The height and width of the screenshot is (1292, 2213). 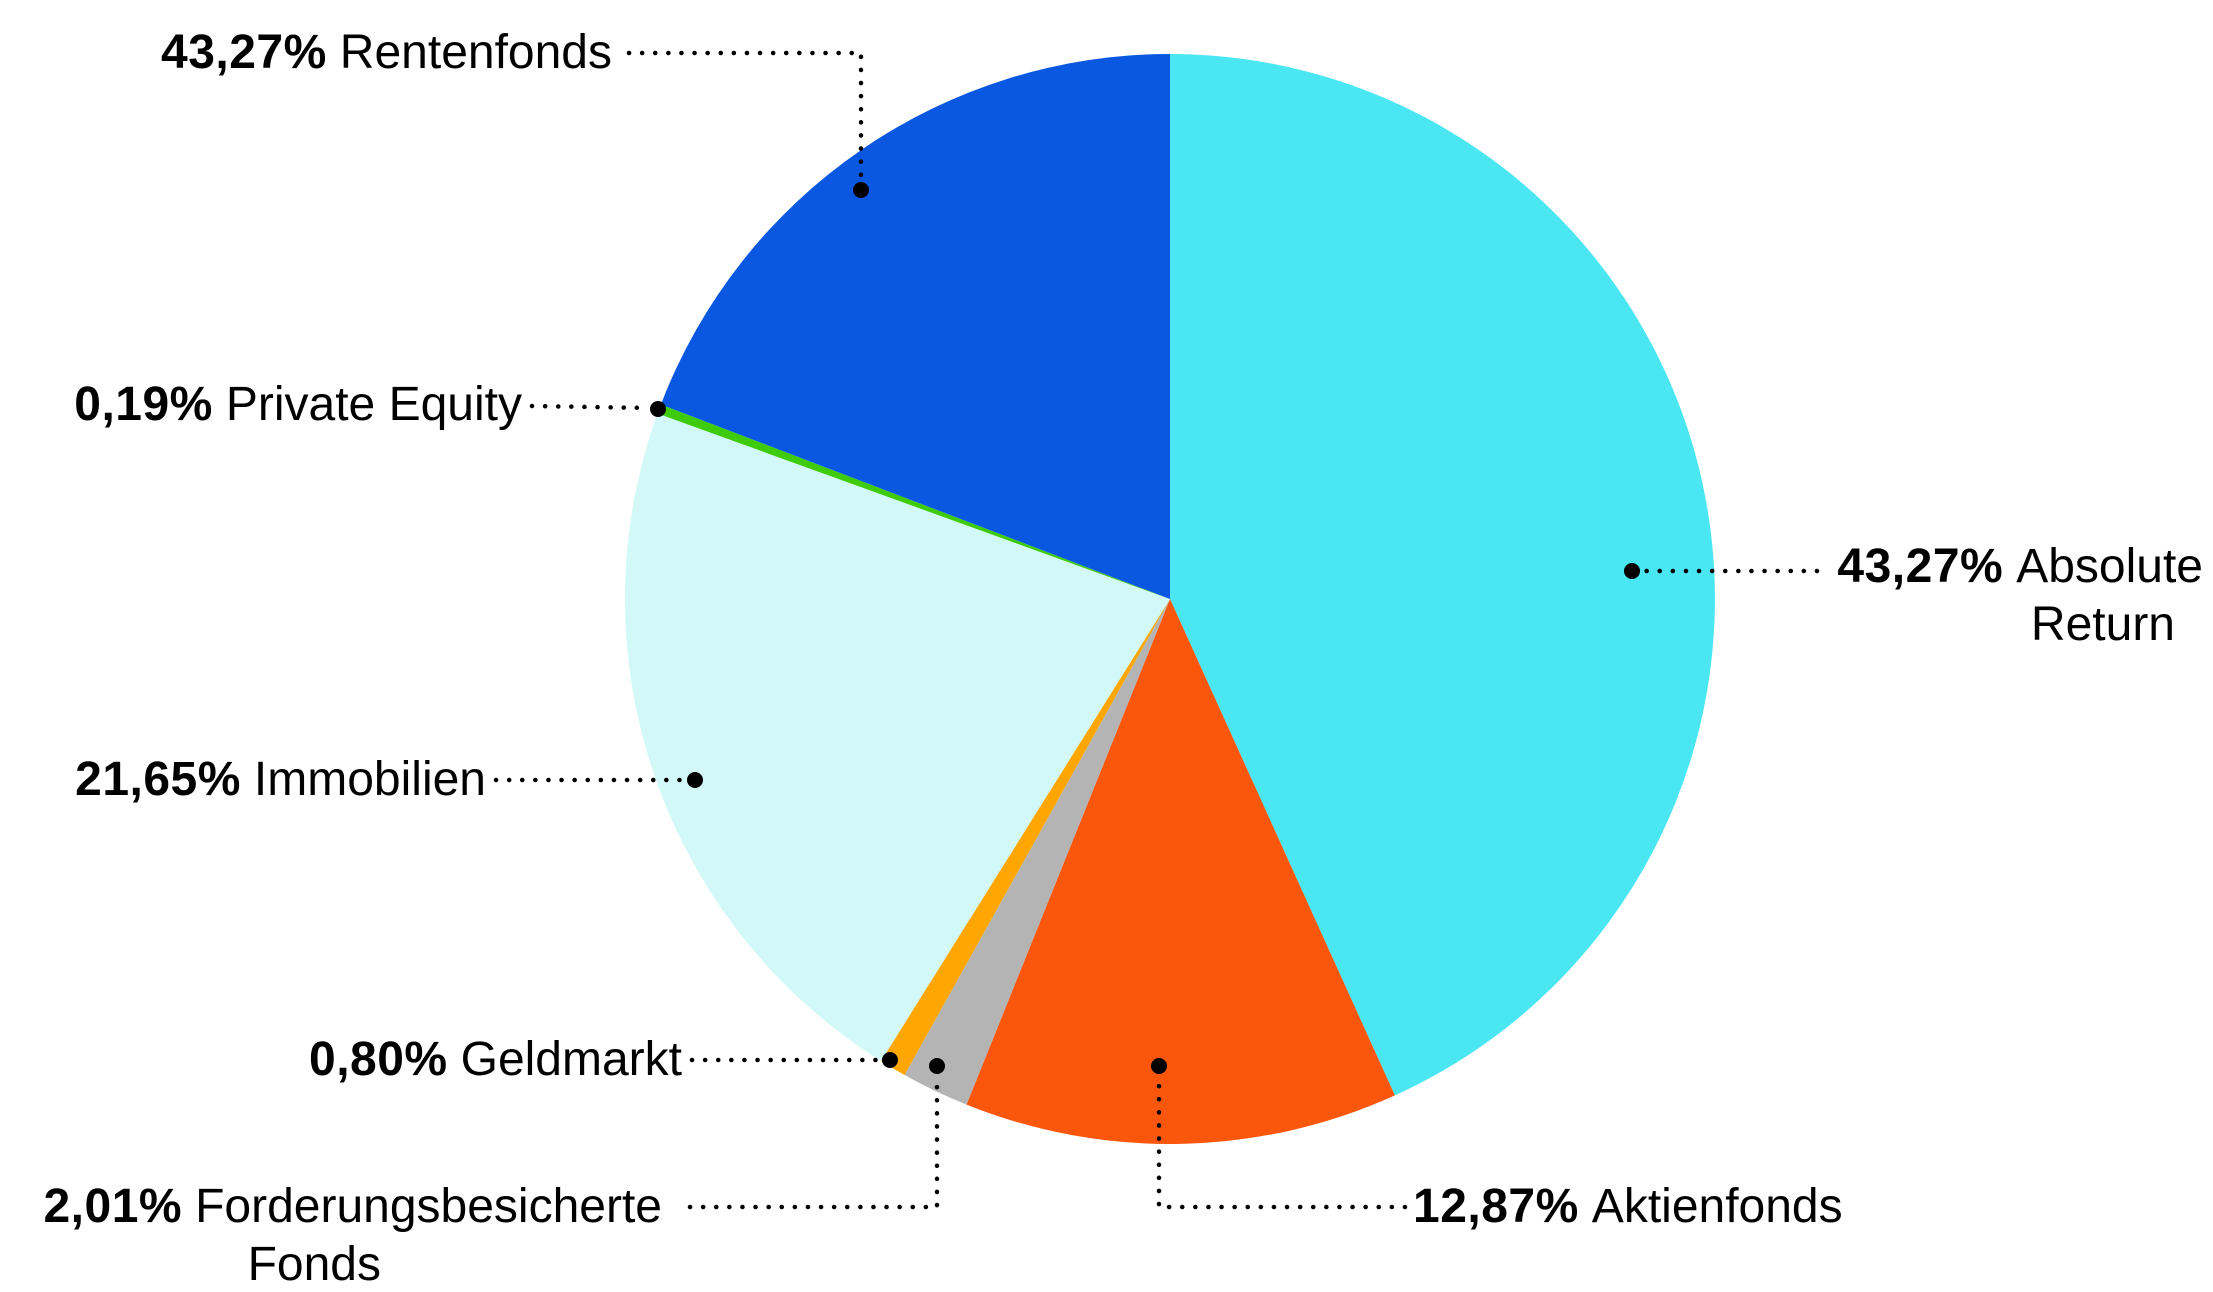 What do you see at coordinates (590, 407) in the screenshot?
I see `leader-line-private-equity` at bounding box center [590, 407].